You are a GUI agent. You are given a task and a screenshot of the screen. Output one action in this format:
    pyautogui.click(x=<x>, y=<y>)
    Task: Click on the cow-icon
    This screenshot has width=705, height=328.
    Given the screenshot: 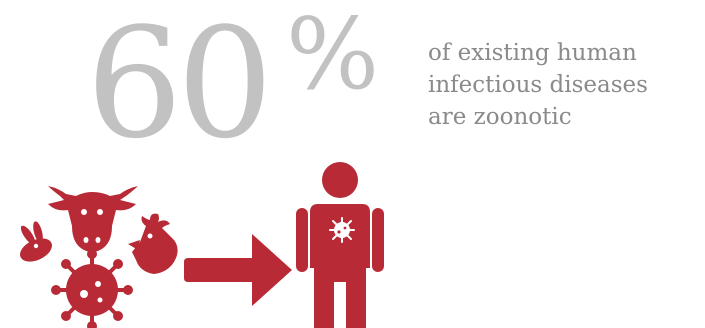 What is the action you would take?
    pyautogui.click(x=93, y=219)
    